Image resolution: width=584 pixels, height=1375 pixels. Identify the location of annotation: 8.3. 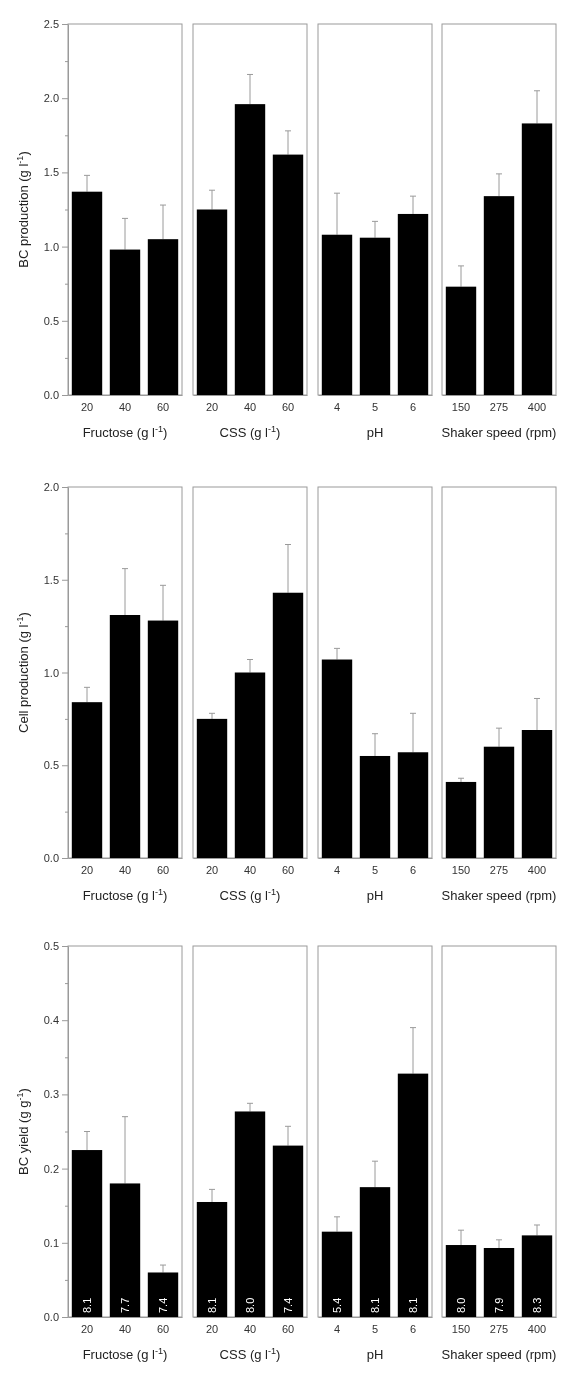
(537, 1305).